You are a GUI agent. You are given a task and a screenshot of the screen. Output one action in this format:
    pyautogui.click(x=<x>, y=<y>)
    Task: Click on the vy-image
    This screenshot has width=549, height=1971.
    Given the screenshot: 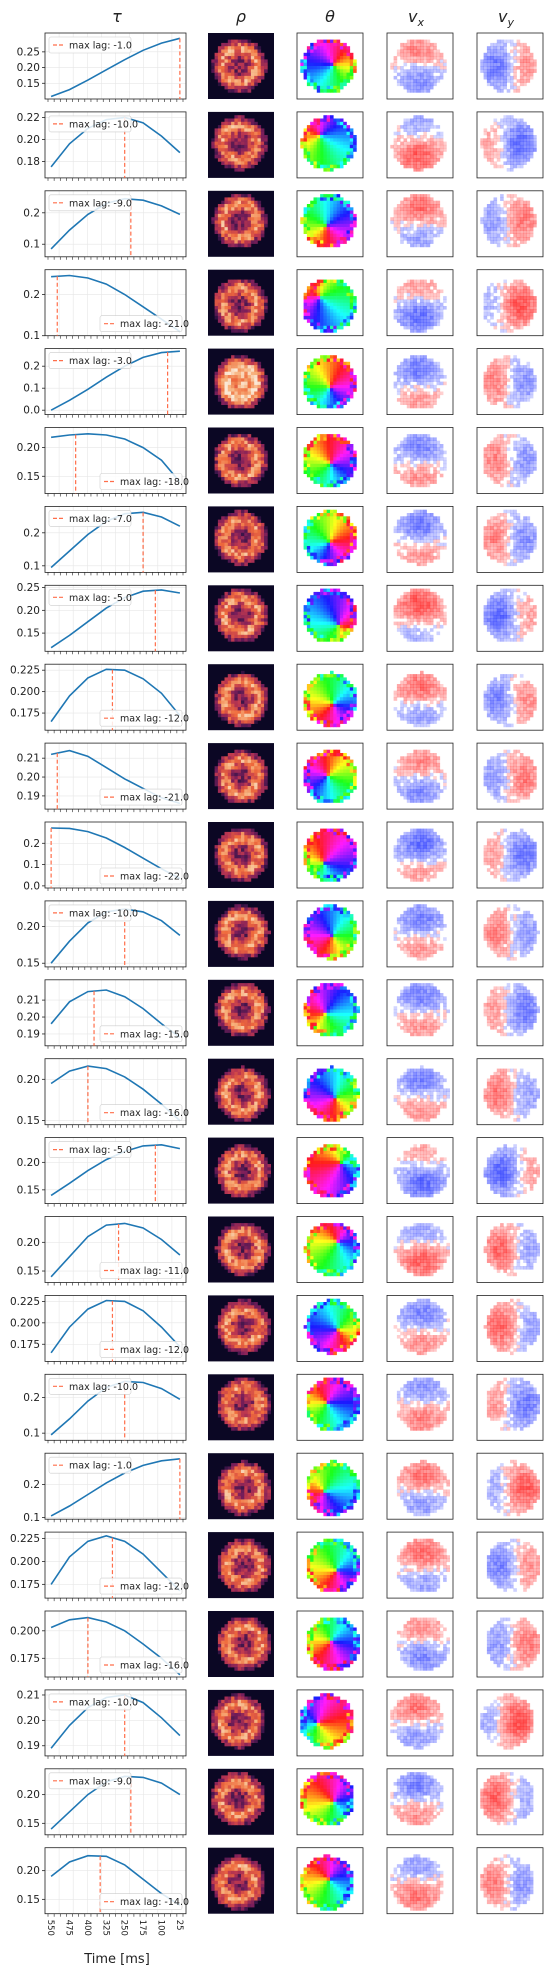 What is the action you would take?
    pyautogui.click(x=510, y=224)
    